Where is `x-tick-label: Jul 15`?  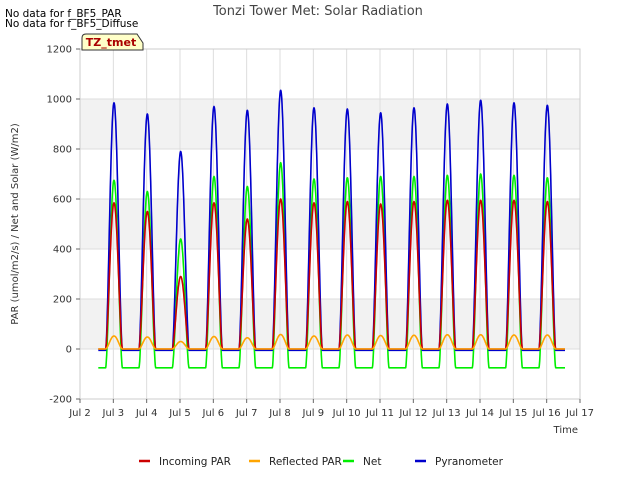 x-tick-label: Jul 15 is located at coordinates (512, 413).